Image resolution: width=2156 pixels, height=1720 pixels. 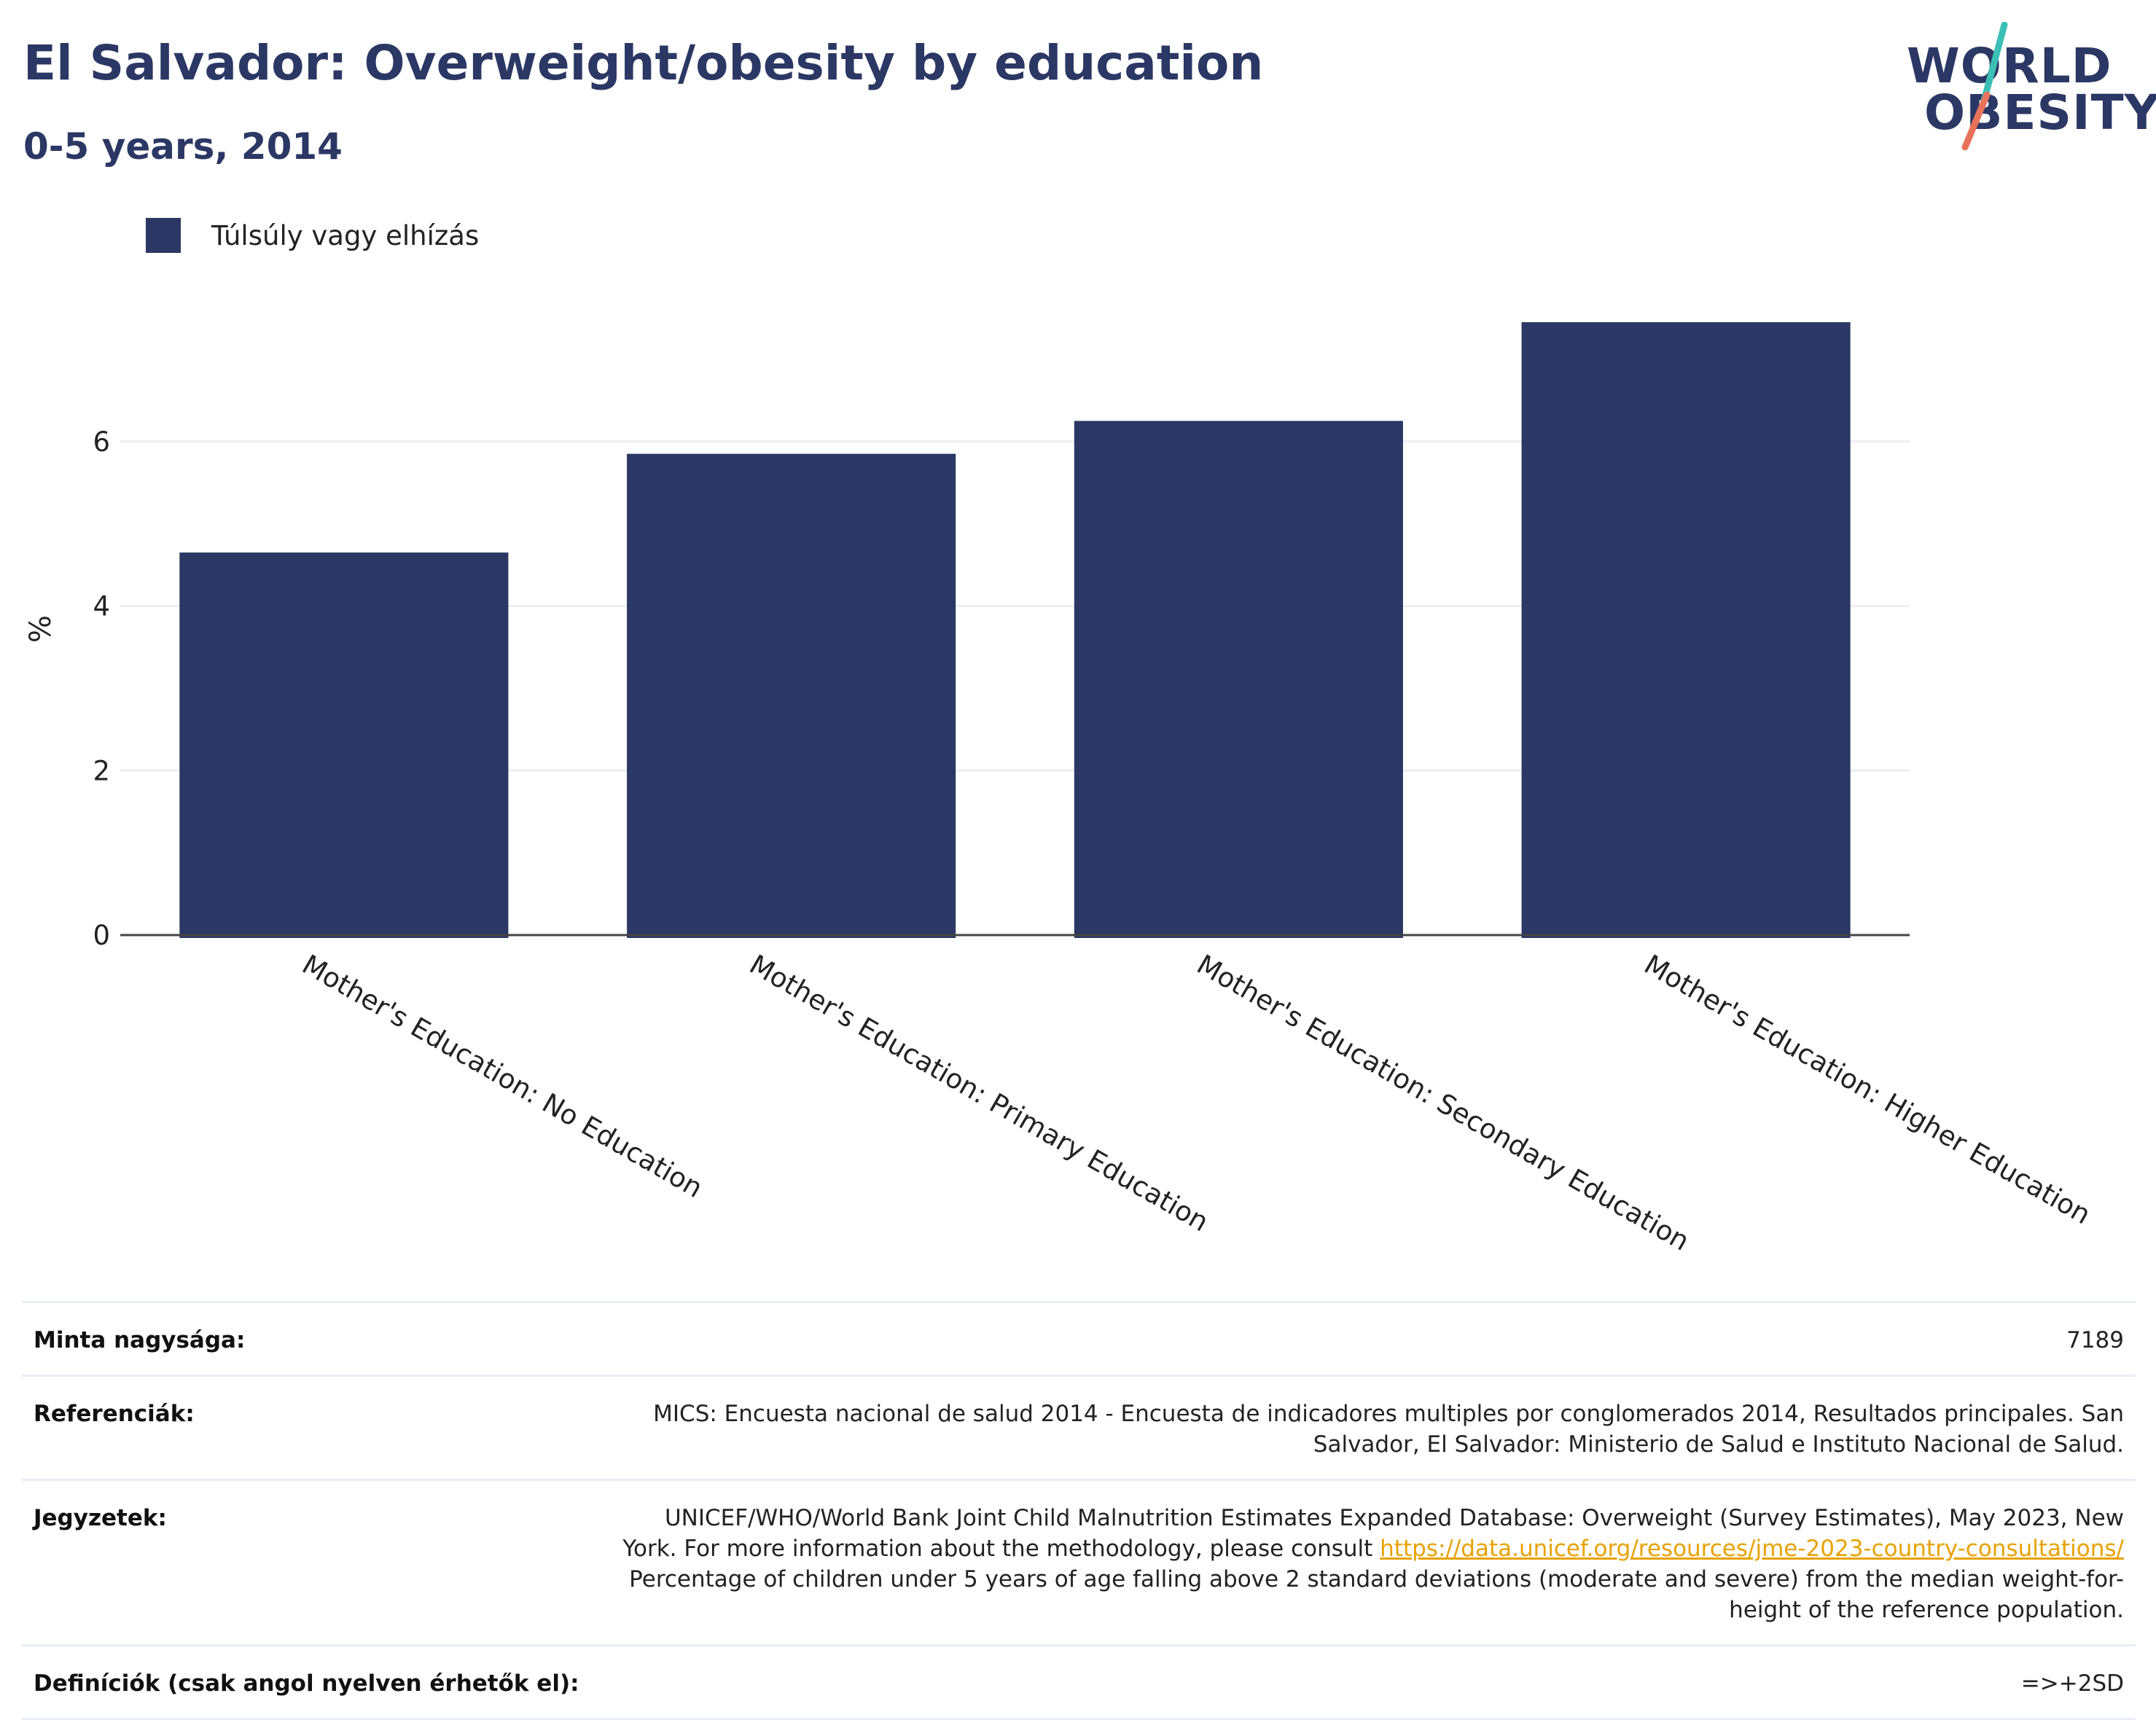 I want to click on sample-size-value: 7189, so click(x=1368, y=1338).